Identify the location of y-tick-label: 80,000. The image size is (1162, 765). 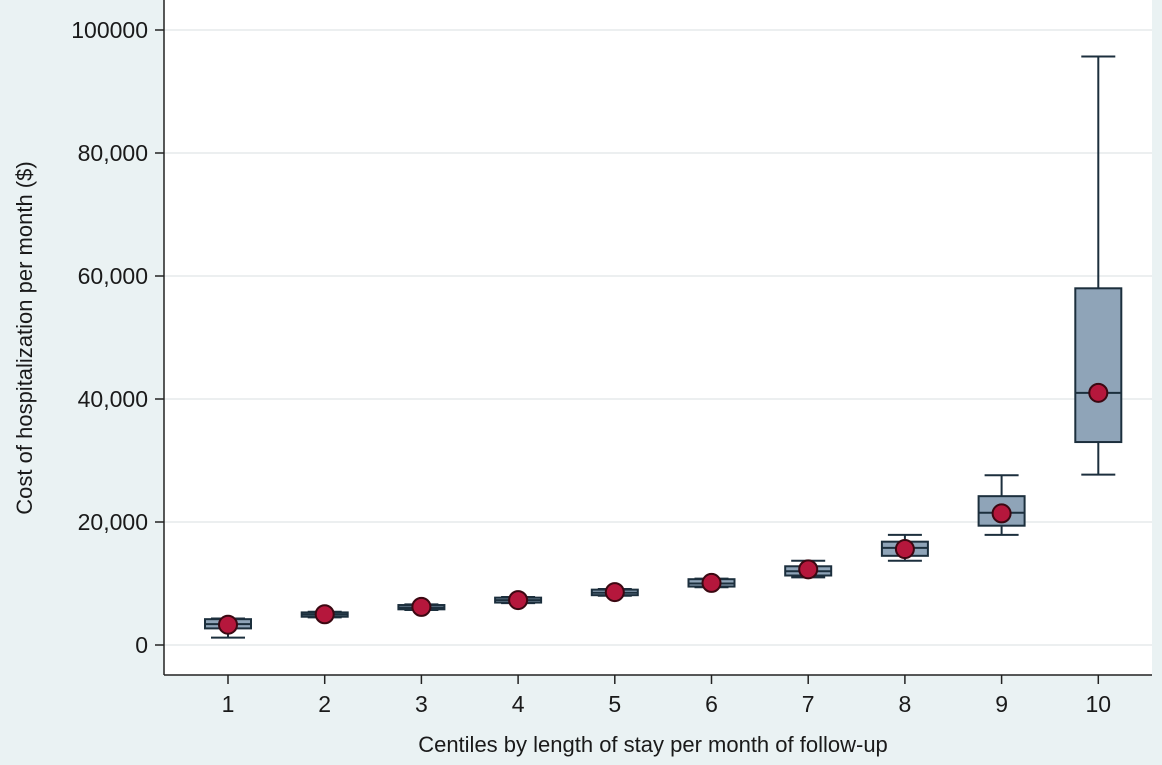
(113, 153).